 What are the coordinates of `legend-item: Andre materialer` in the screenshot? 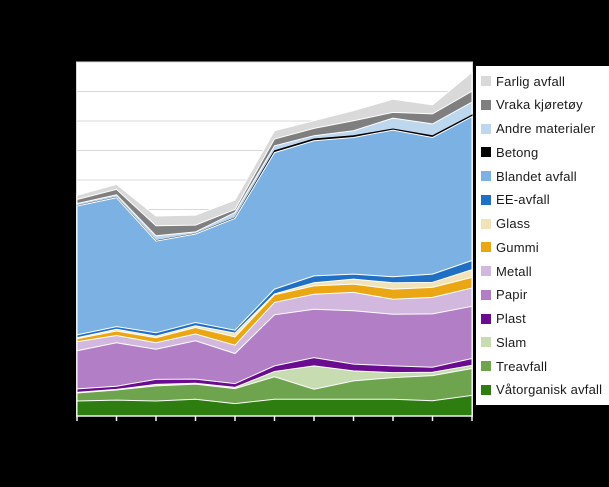 It's located at (544, 129).